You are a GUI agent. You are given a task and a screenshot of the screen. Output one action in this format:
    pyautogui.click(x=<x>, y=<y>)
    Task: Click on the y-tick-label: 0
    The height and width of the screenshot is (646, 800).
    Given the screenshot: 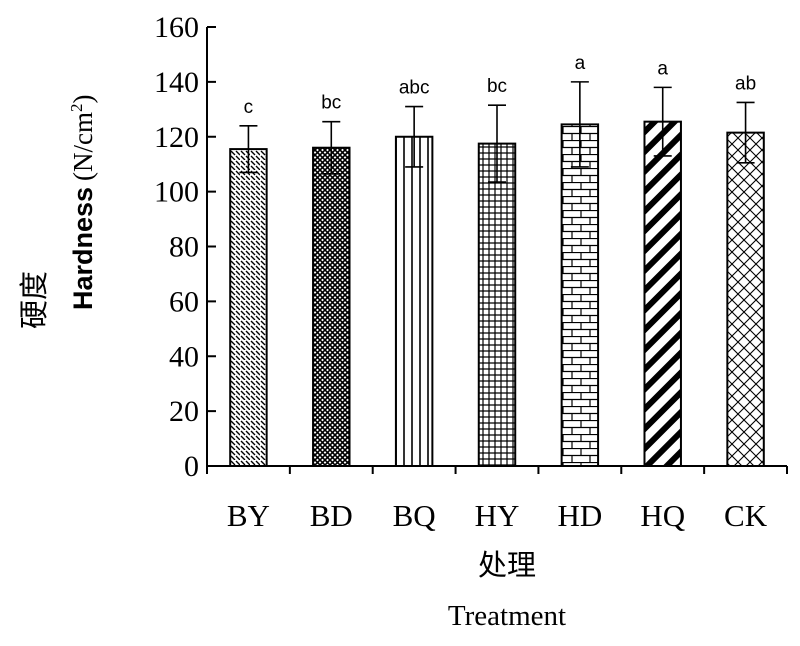 What is the action you would take?
    pyautogui.click(x=191, y=466)
    